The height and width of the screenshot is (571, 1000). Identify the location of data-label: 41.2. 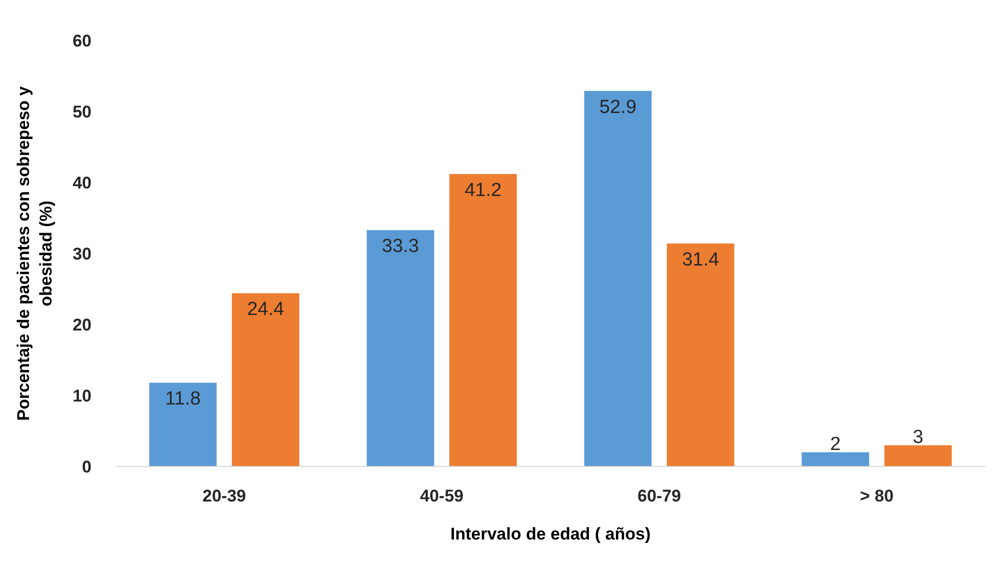
(483, 190).